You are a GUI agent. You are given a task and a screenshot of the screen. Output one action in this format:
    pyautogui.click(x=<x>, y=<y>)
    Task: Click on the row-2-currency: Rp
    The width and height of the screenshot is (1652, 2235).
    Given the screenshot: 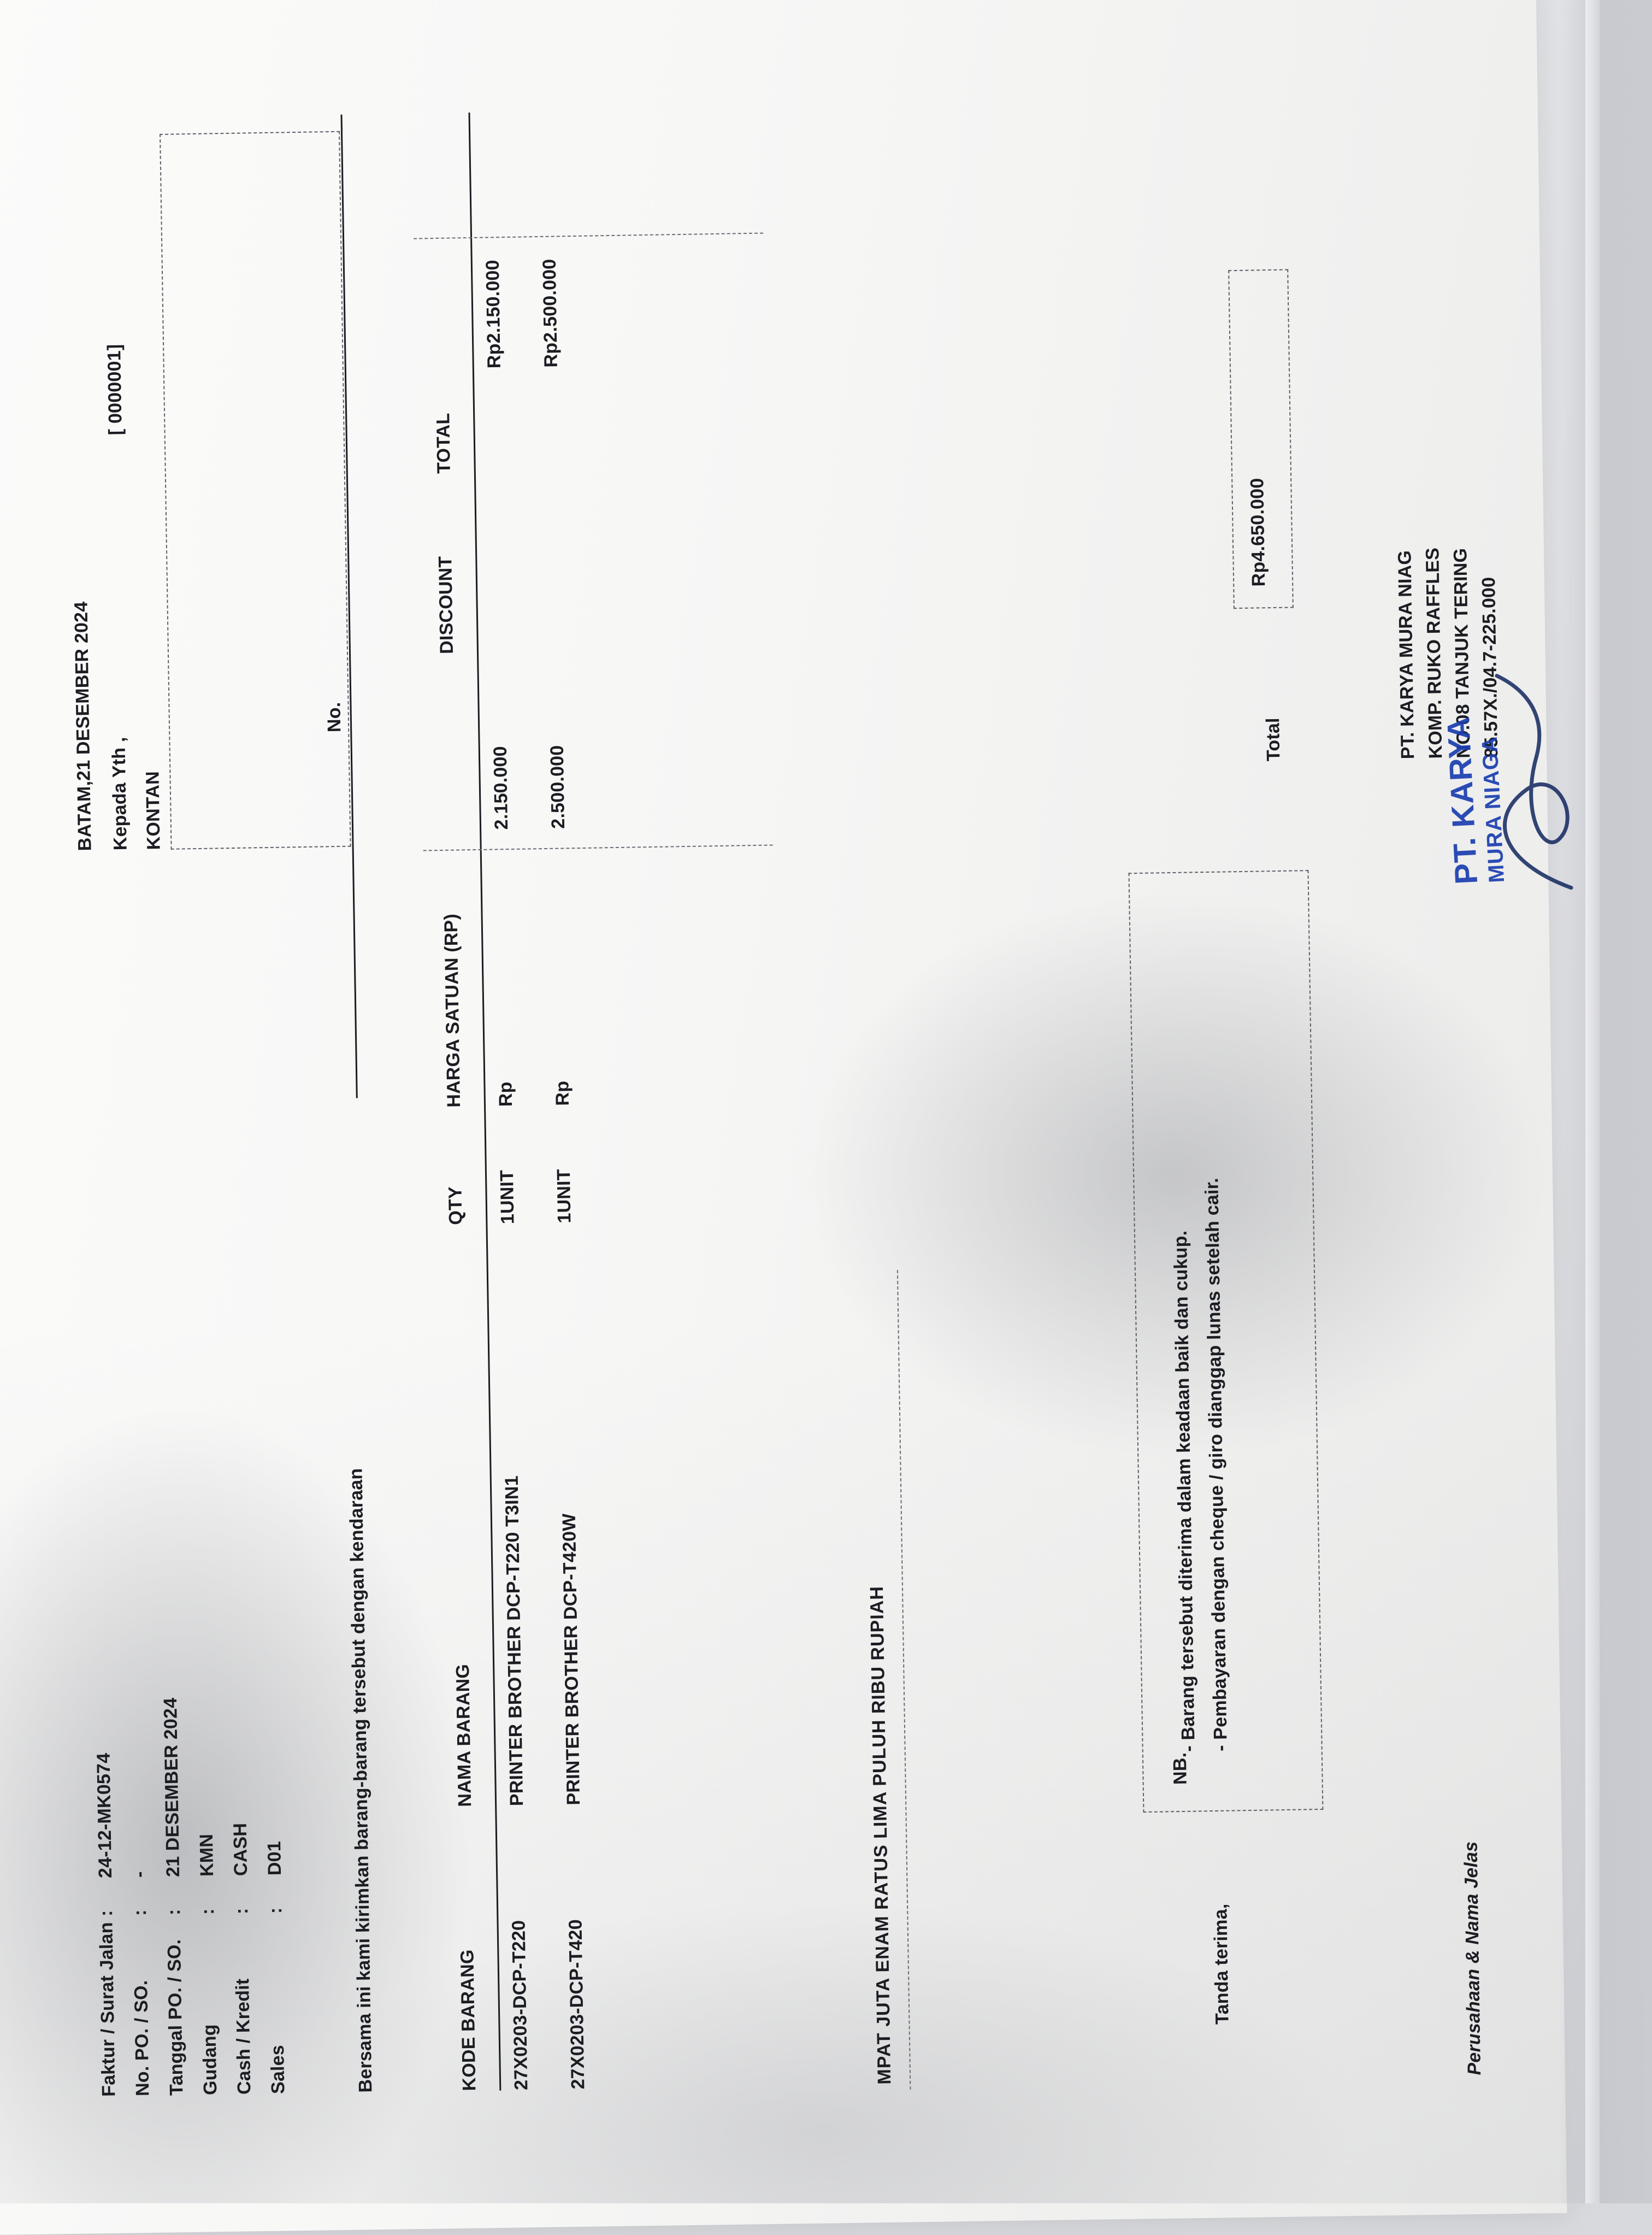 What is the action you would take?
    pyautogui.click(x=563, y=1094)
    